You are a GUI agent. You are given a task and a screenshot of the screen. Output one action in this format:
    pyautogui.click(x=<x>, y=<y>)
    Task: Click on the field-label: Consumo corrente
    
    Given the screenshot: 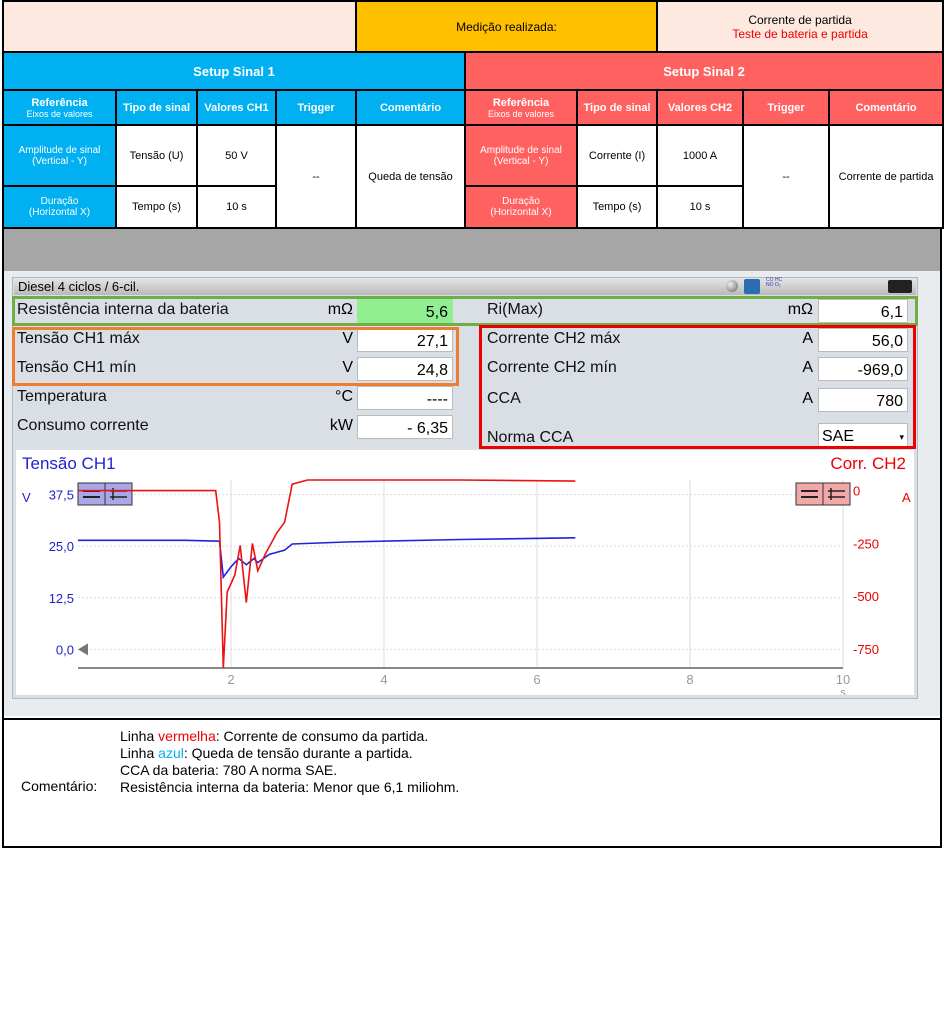 What is the action you would take?
    pyautogui.click(x=83, y=425)
    